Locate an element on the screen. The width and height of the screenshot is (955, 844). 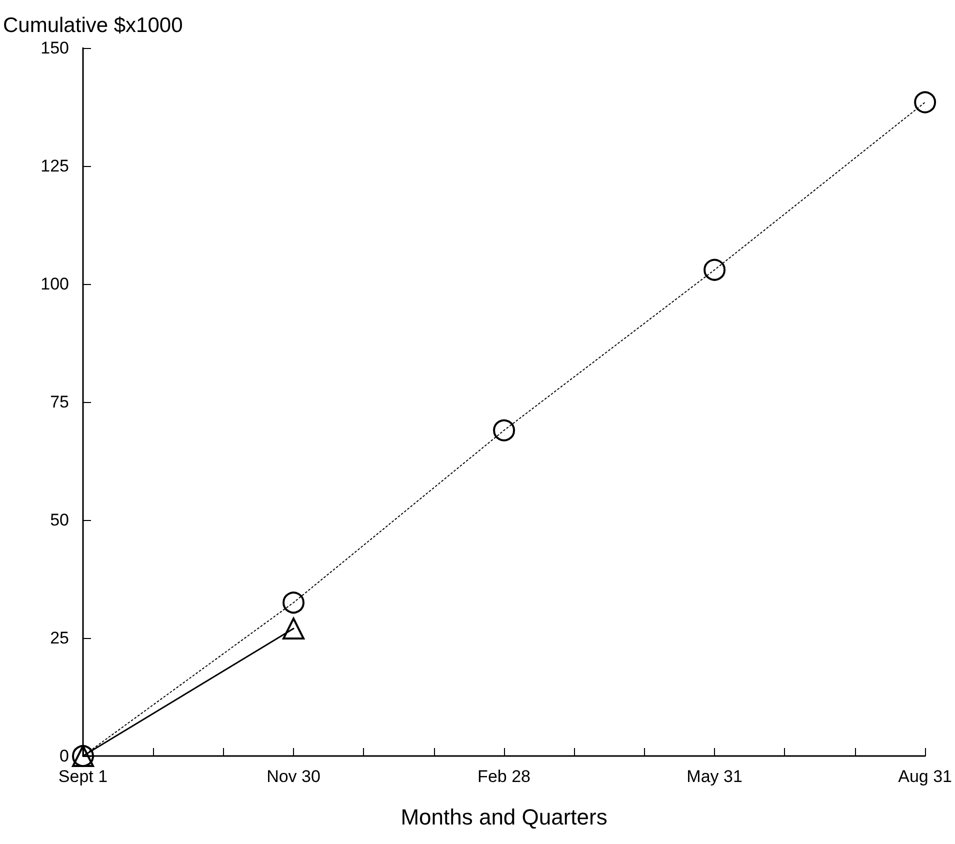
x-tick-label: Aug 31 is located at coordinates (925, 776).